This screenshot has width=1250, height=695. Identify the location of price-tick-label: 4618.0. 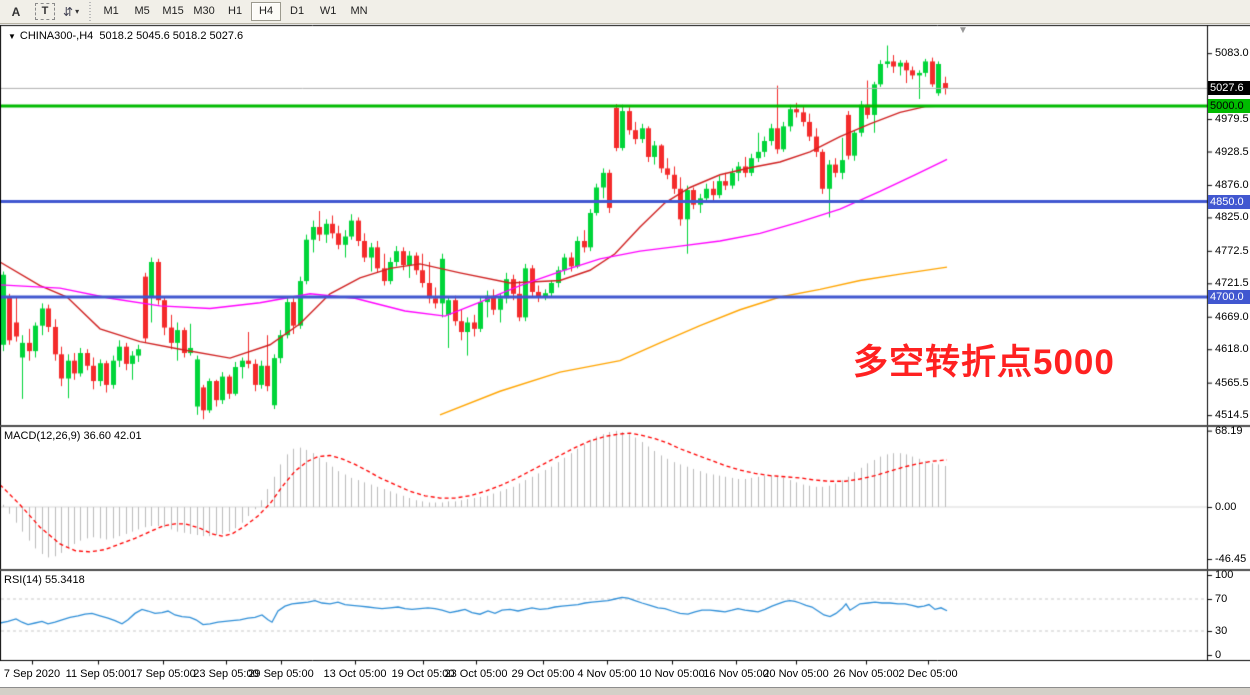
(1232, 349).